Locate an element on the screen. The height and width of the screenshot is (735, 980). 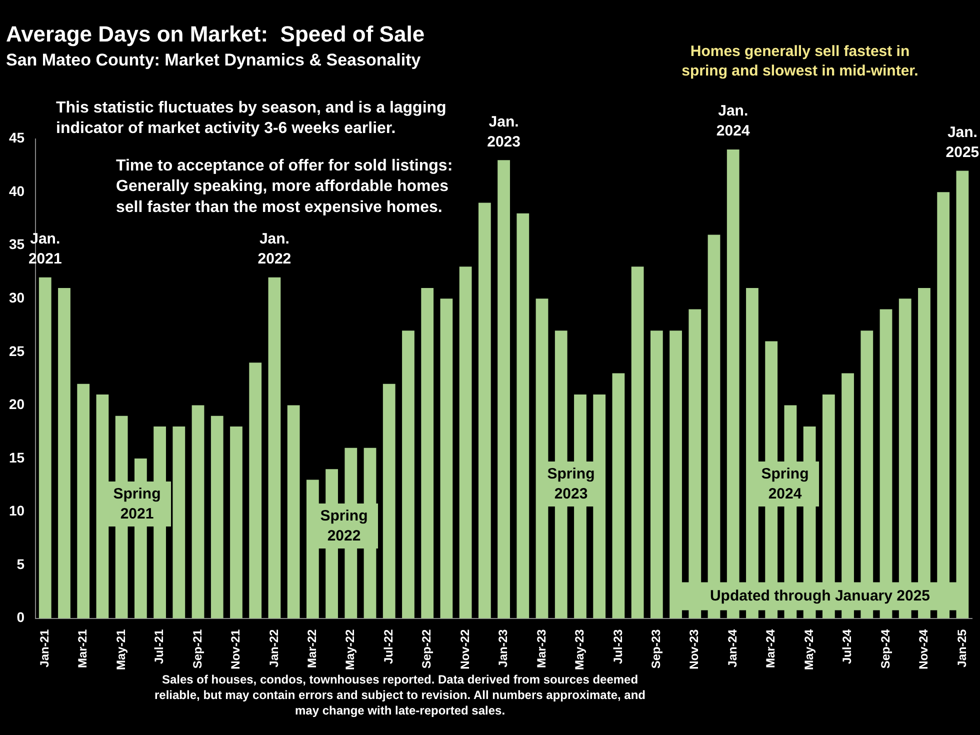
text: This statistic fluctuates by season, and is a lagging indicator of market activity 3-6 weeks earlier. is located at coordinates (251, 118).